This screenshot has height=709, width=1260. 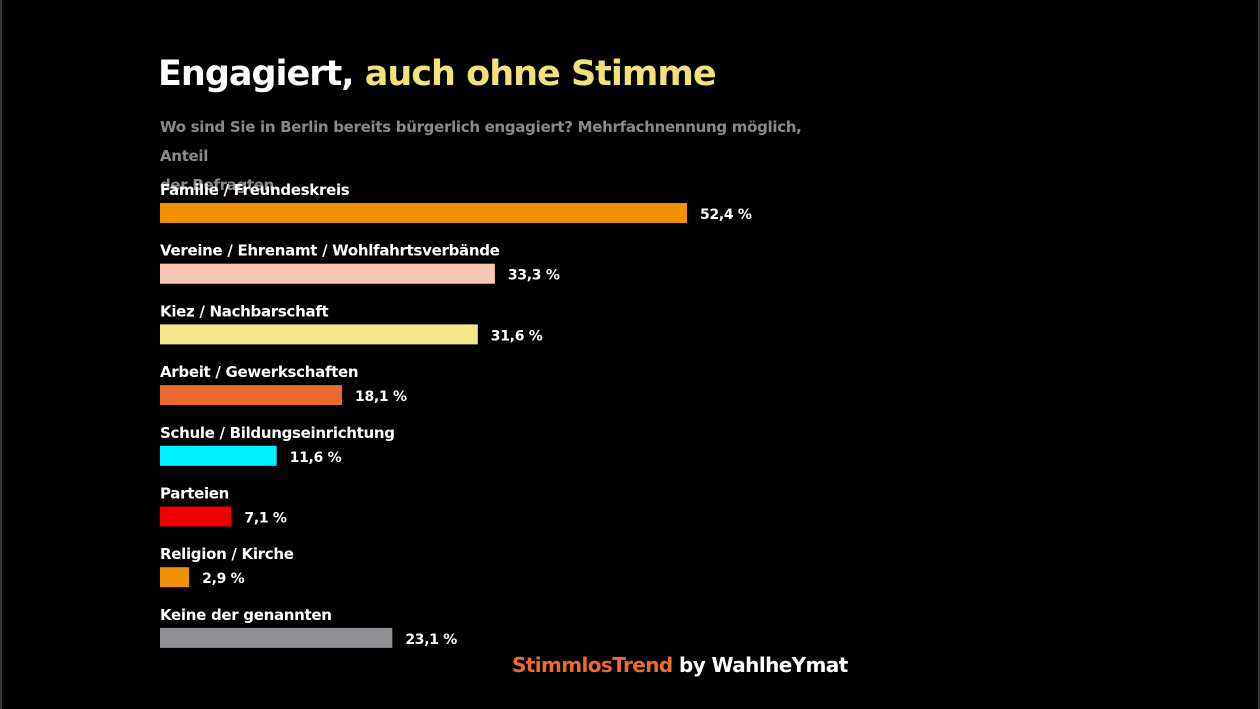 I want to click on chart-title: Engagiert, auch ohne Stimme, so click(x=437, y=74).